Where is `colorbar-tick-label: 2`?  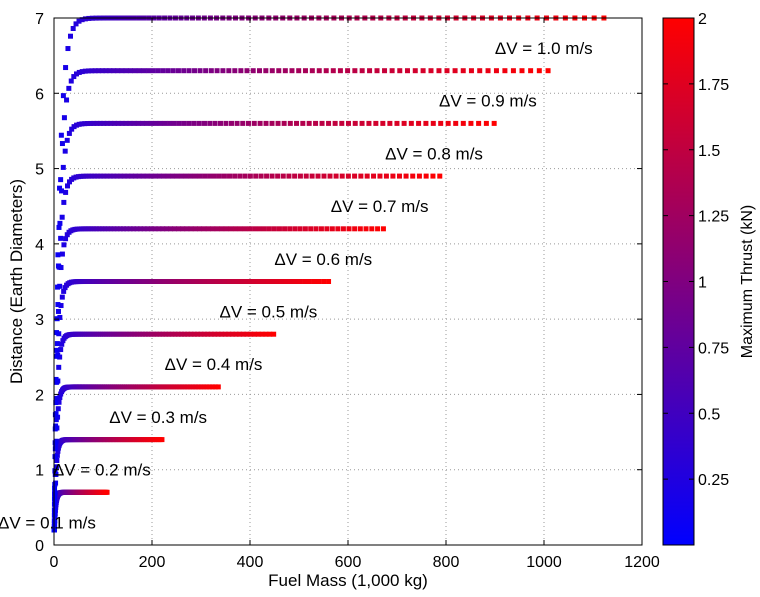
colorbar-tick-label: 2 is located at coordinates (702, 19).